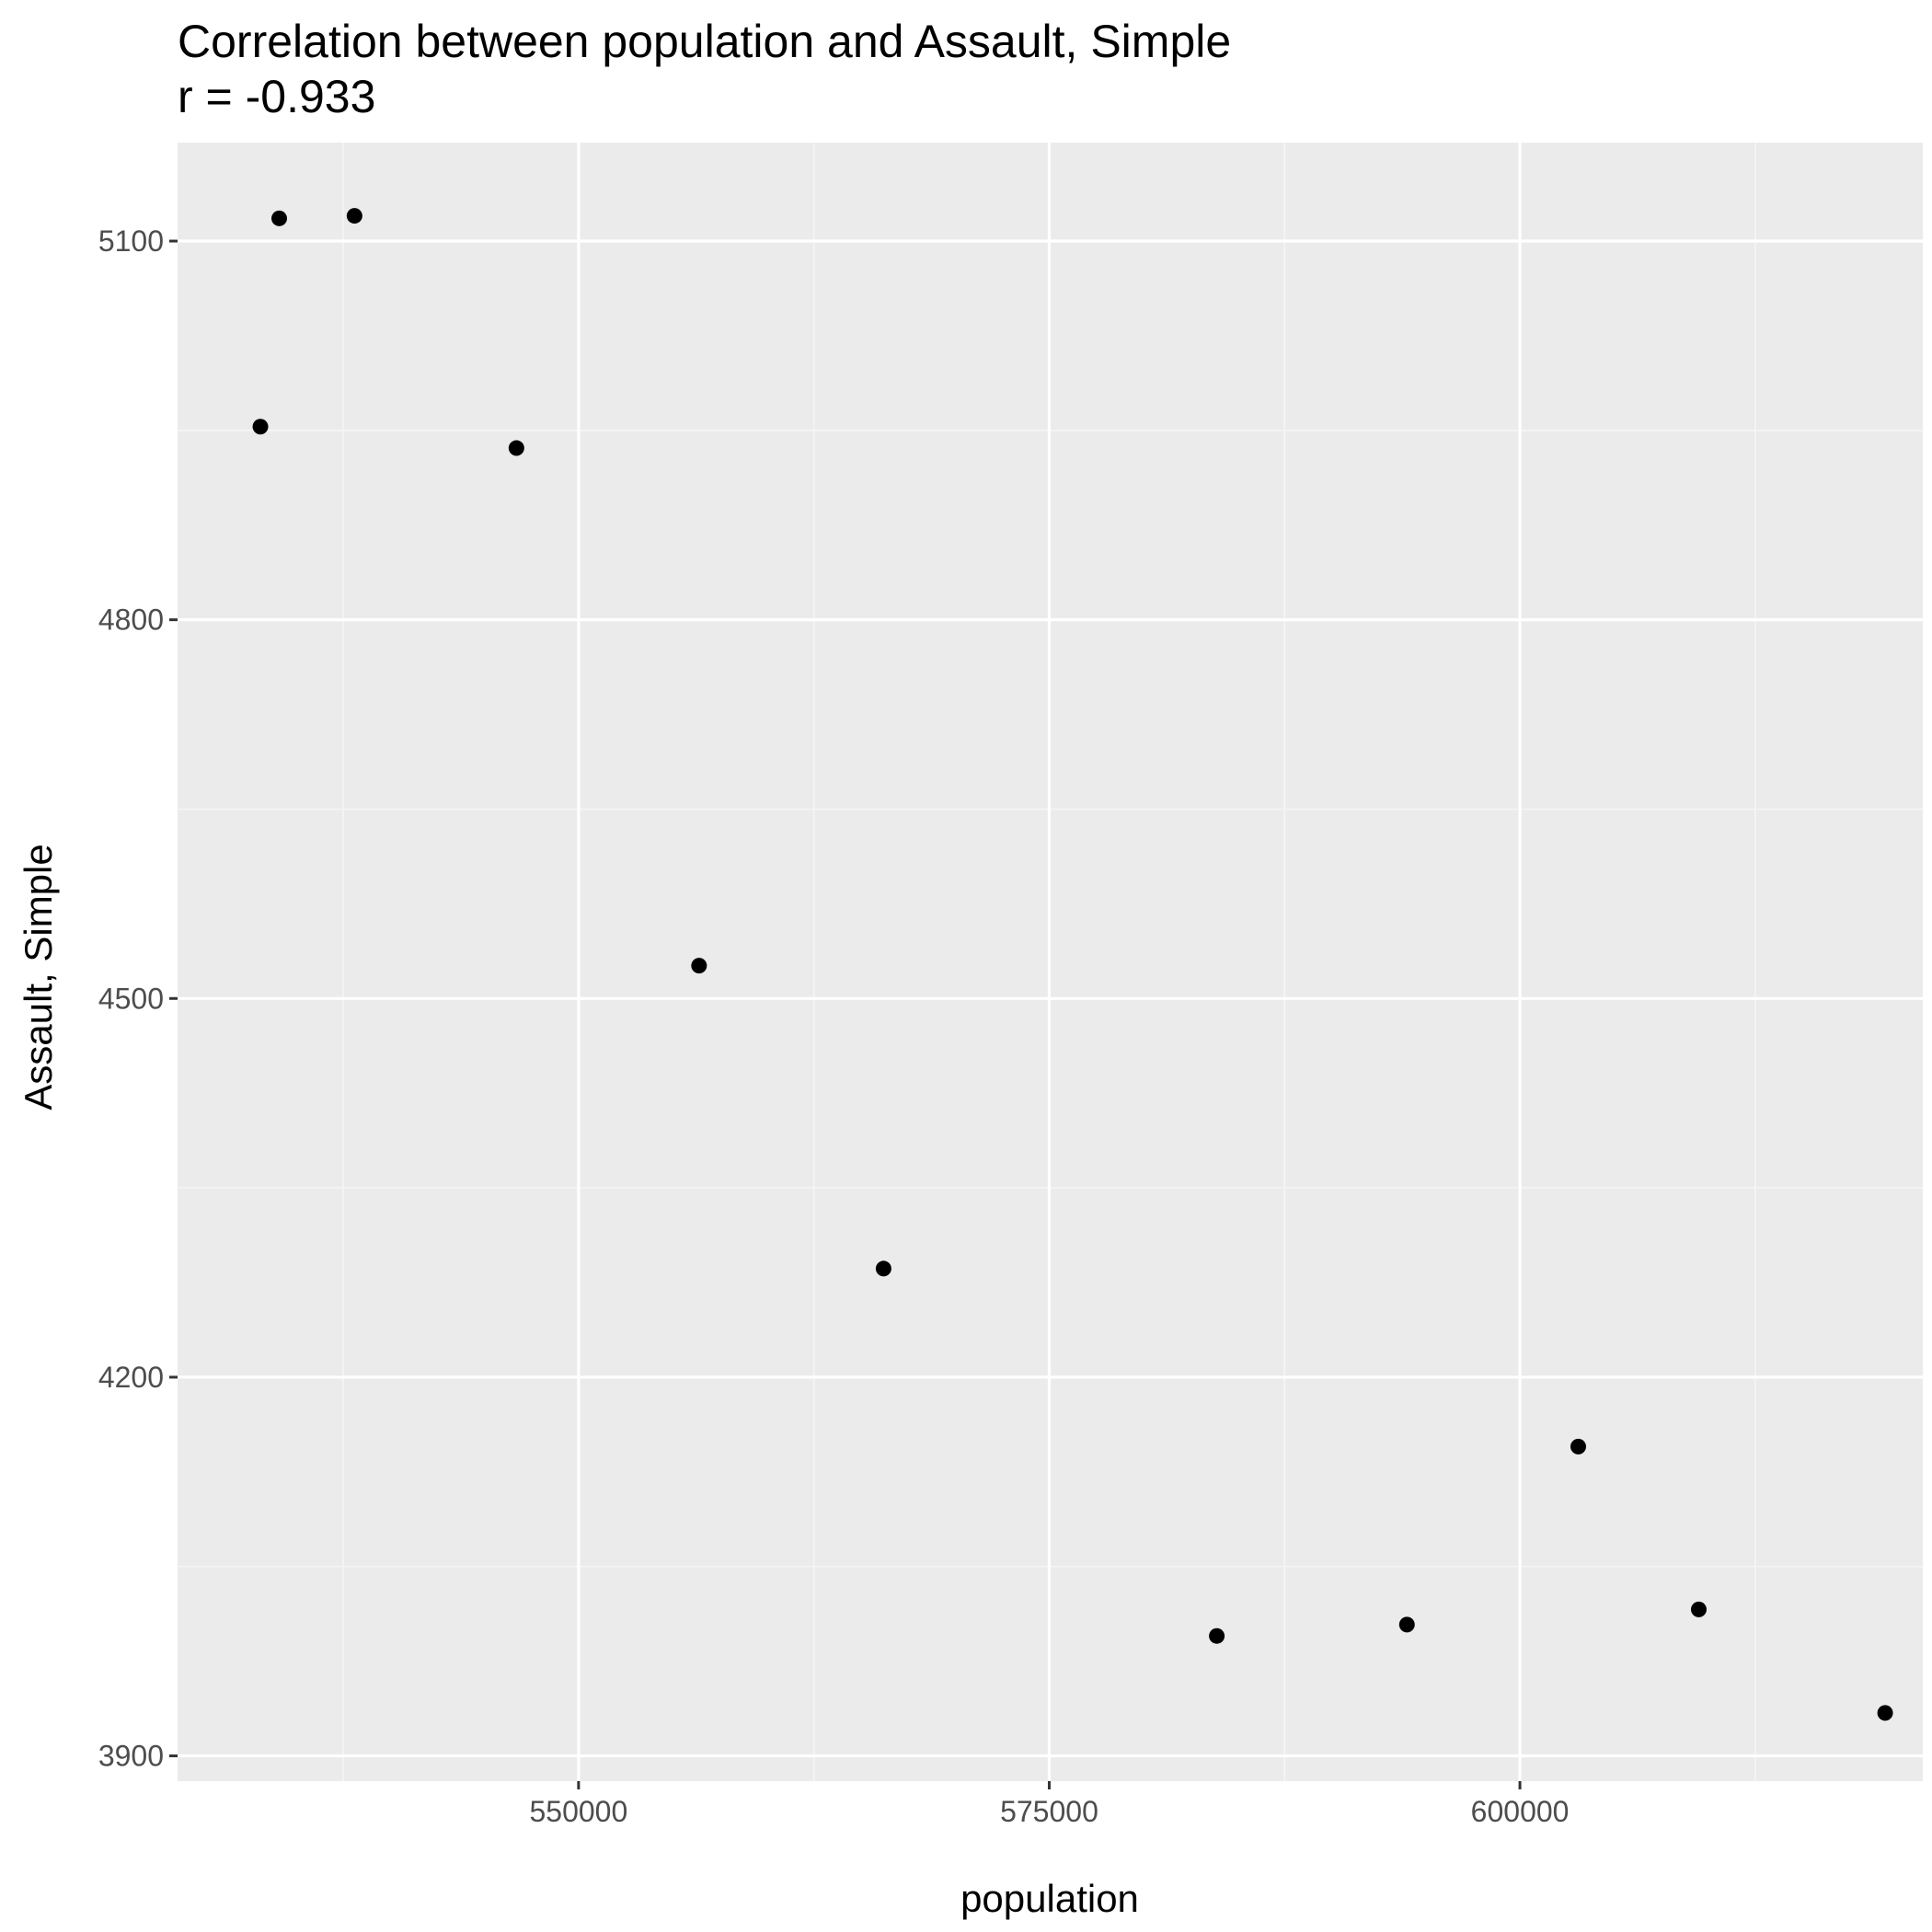 This screenshot has height=1932, width=1932. Describe the element at coordinates (1049, 1811) in the screenshot. I see `x-tick-label: 575000` at that location.